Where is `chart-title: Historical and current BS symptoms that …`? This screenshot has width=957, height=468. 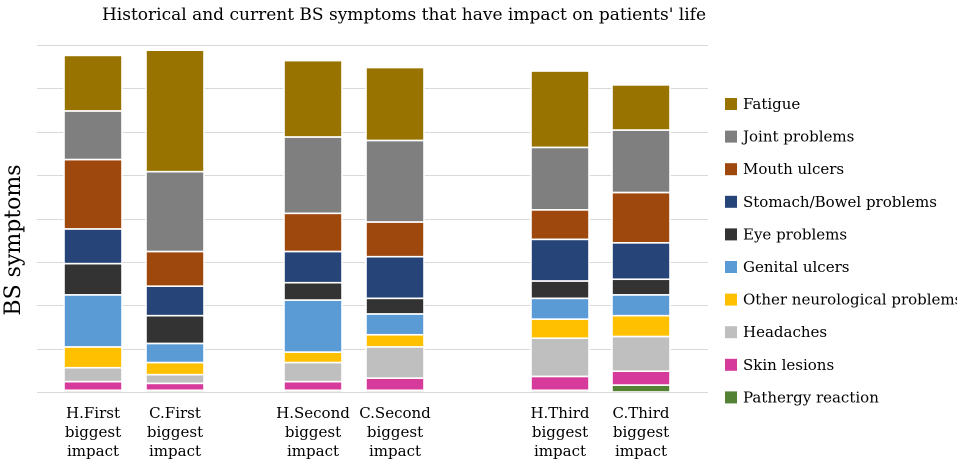
chart-title: Historical and current BS symptoms that … is located at coordinates (404, 15).